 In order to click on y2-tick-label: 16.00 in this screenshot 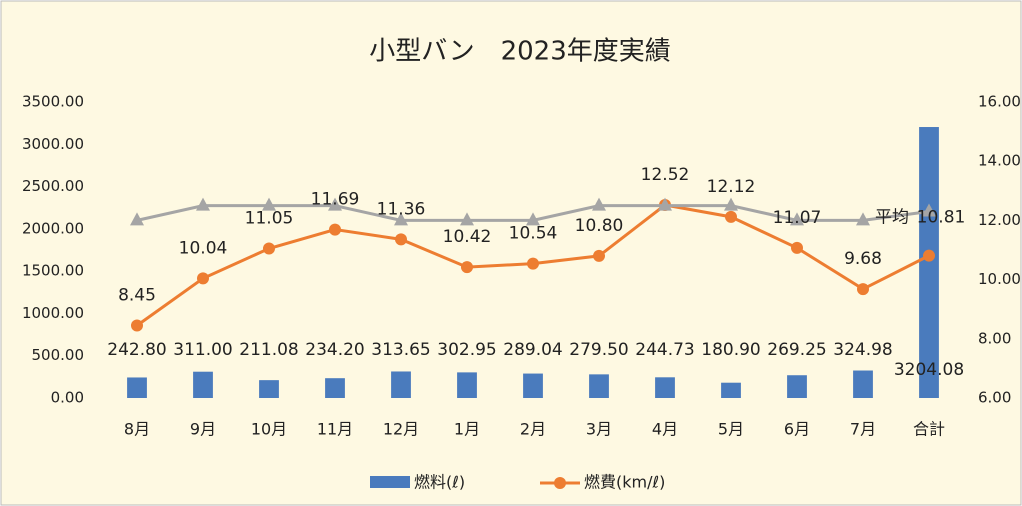, I will do `click(999, 102)`.